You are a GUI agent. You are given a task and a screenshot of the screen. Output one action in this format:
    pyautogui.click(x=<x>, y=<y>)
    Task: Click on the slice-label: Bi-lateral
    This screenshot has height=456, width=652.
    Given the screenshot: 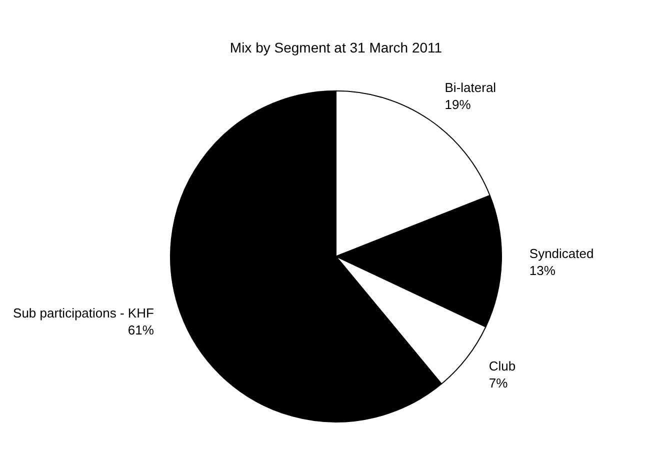 What is the action you would take?
    pyautogui.click(x=470, y=87)
    